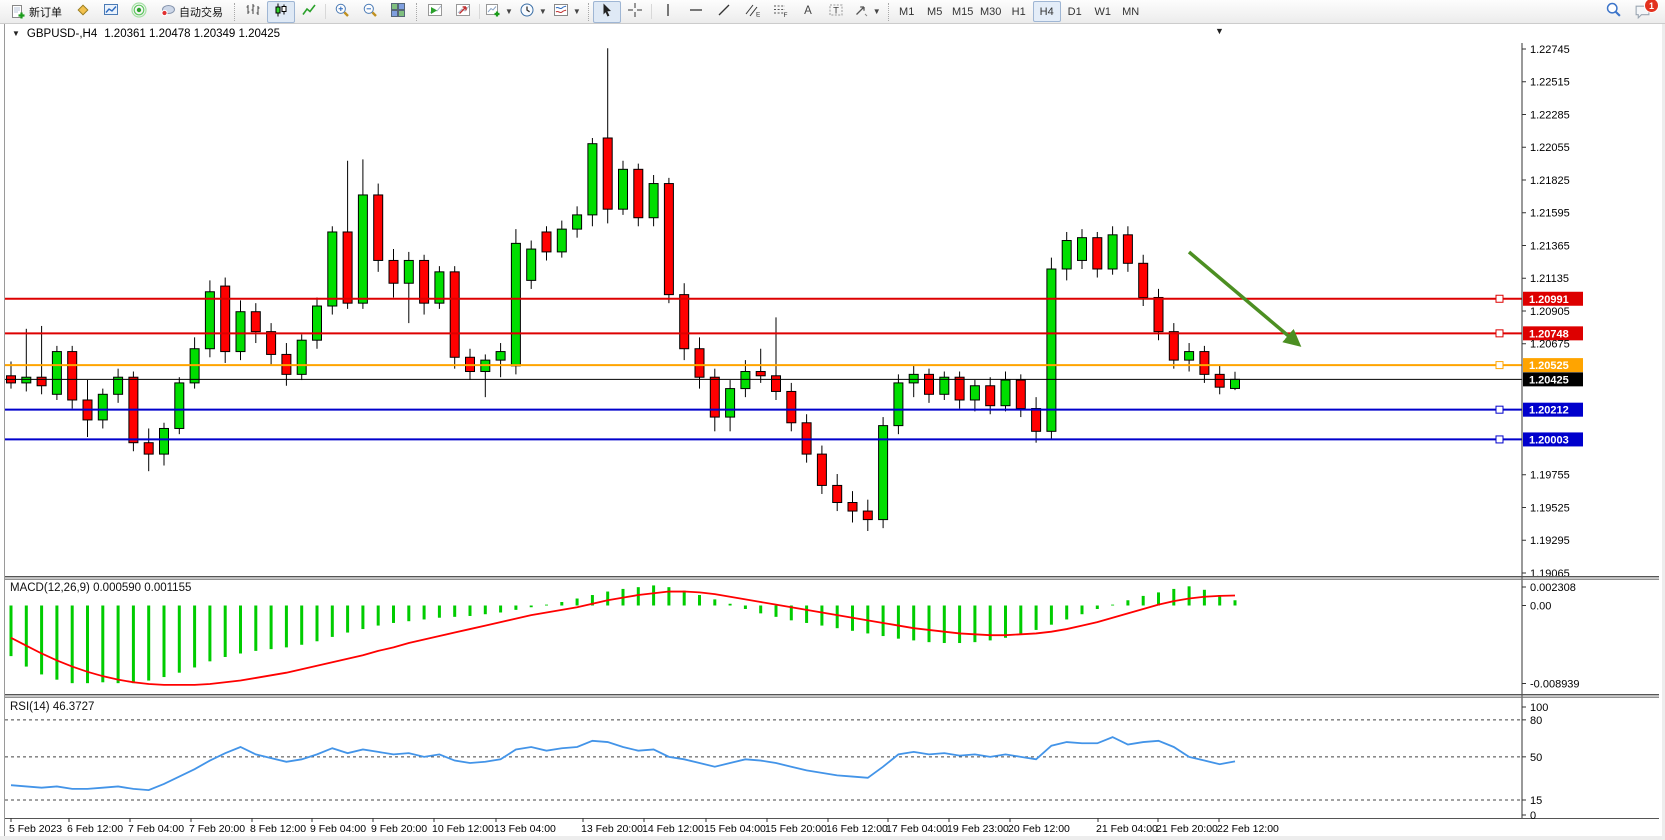 Image resolution: width=1665 pixels, height=840 pixels. Describe the element at coordinates (1131, 11) in the screenshot. I see `tab-timeframe-mn: MN` at that location.